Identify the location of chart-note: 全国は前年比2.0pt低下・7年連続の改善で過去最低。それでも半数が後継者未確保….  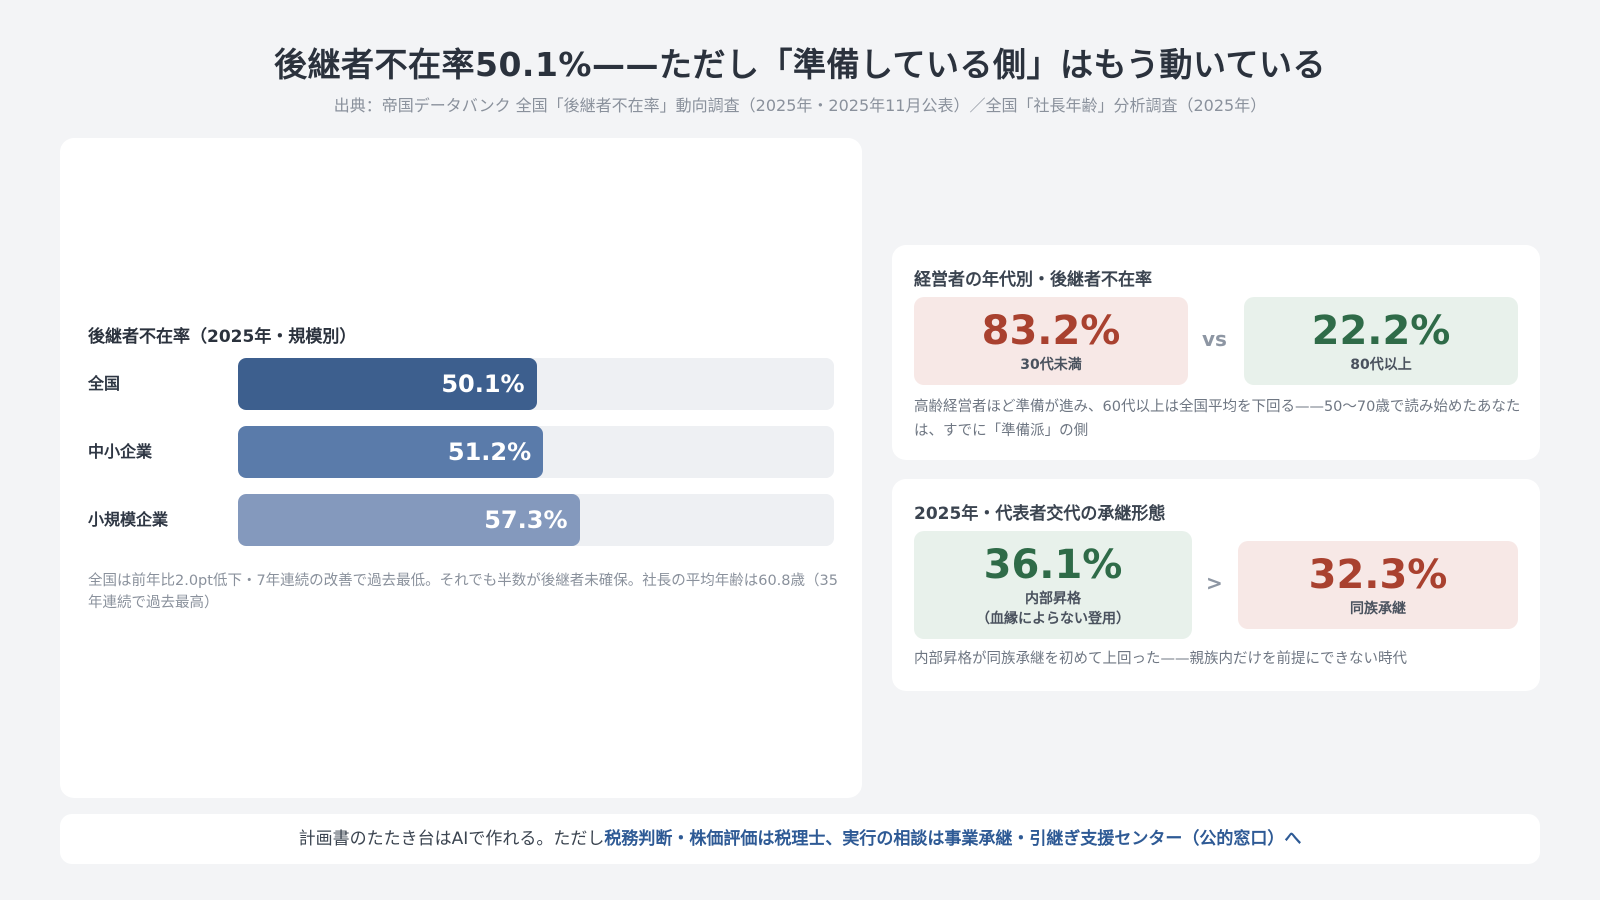
(463, 592).